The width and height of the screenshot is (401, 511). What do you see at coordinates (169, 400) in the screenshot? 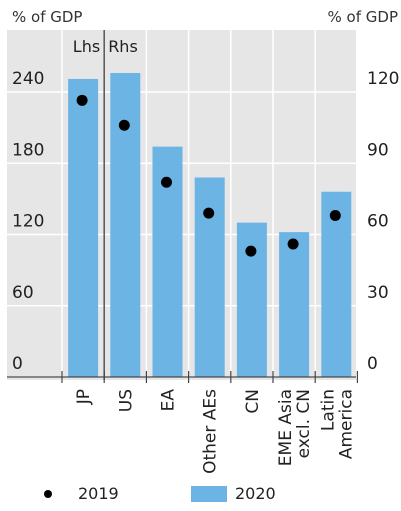
I see `category-label: EA` at bounding box center [169, 400].